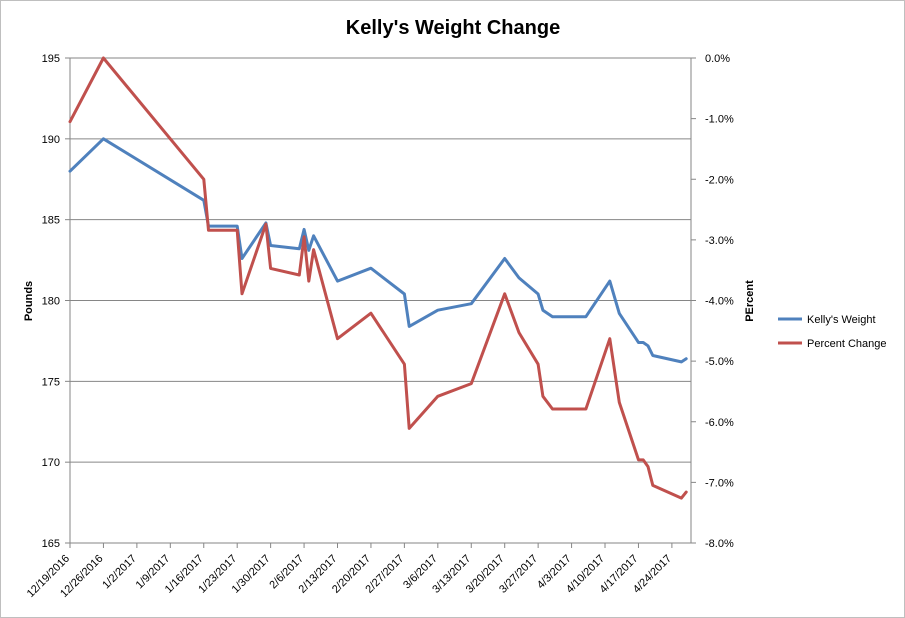 This screenshot has height=618, width=905. Describe the element at coordinates (453, 28) in the screenshot. I see `chart-title: Kelly's Weight Change` at that location.